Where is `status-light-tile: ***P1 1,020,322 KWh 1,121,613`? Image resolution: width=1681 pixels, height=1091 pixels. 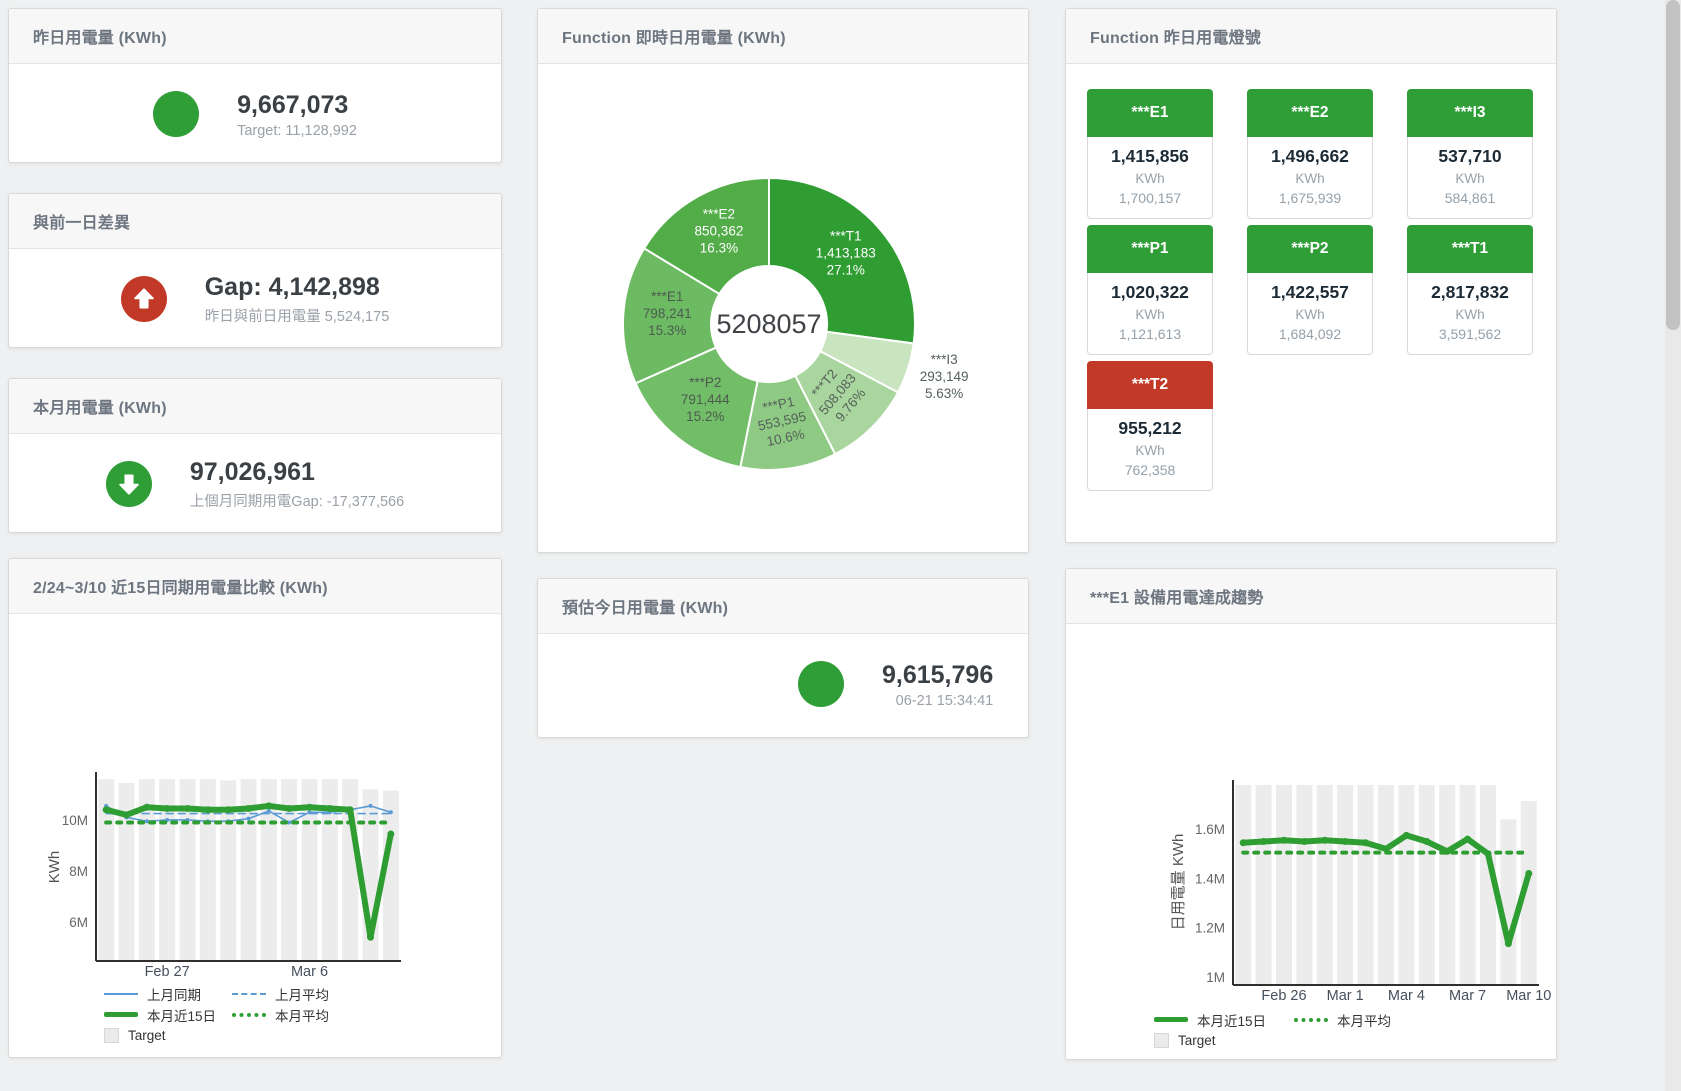
status-light-tile: ***P1 1,020,322 KWh 1,121,613 is located at coordinates (1150, 290).